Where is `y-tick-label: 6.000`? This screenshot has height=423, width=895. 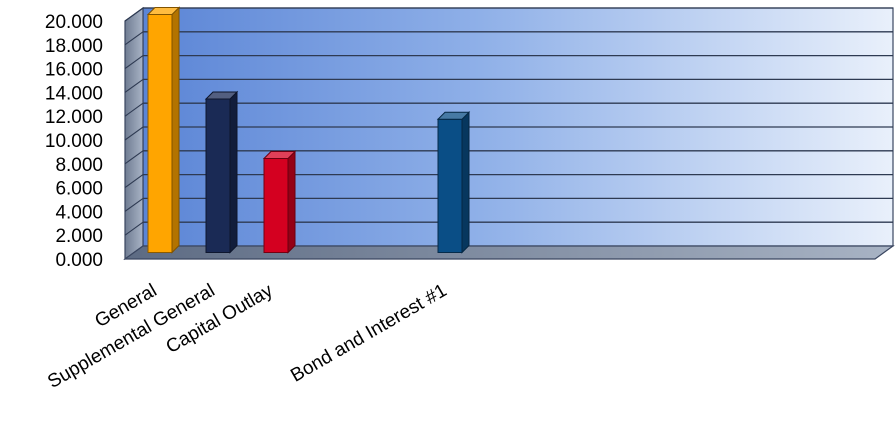
y-tick-label: 6.000 is located at coordinates (79, 189).